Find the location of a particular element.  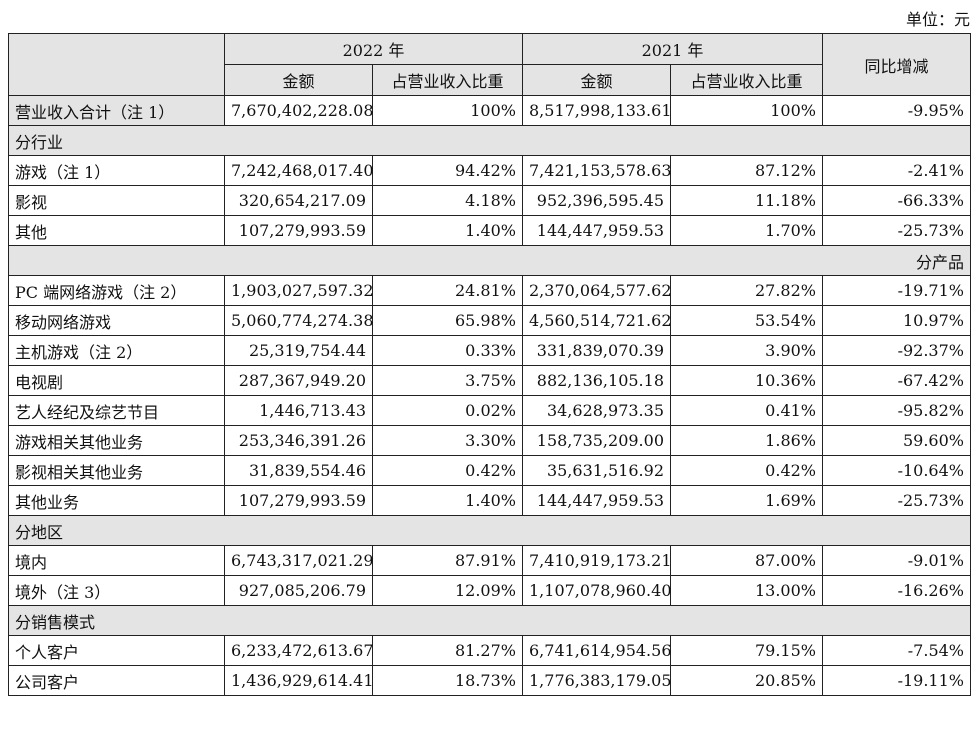

amount-2021: 331,839,070.39 is located at coordinates (596, 350).